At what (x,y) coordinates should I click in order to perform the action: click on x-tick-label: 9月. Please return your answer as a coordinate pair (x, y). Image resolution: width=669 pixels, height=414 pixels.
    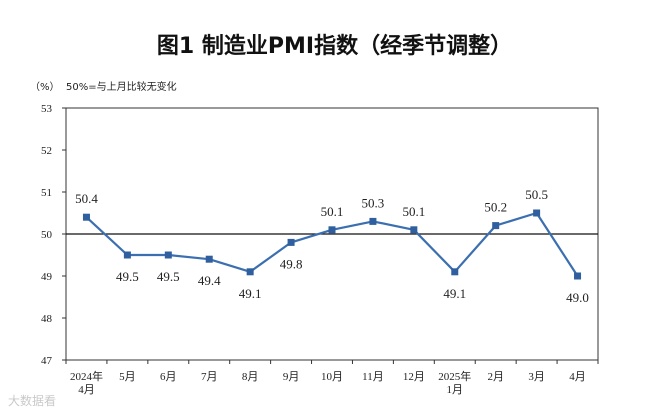
    Looking at the image, I should click on (291, 377).